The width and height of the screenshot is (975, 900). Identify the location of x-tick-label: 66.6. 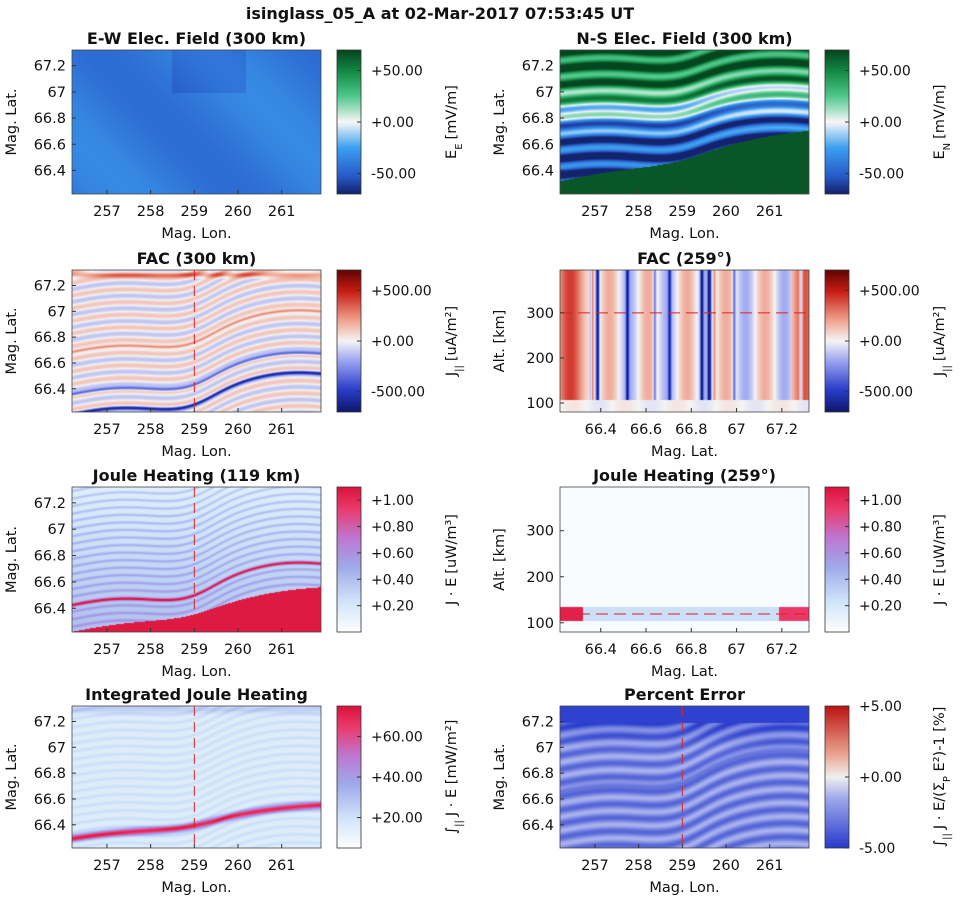
(646, 650).